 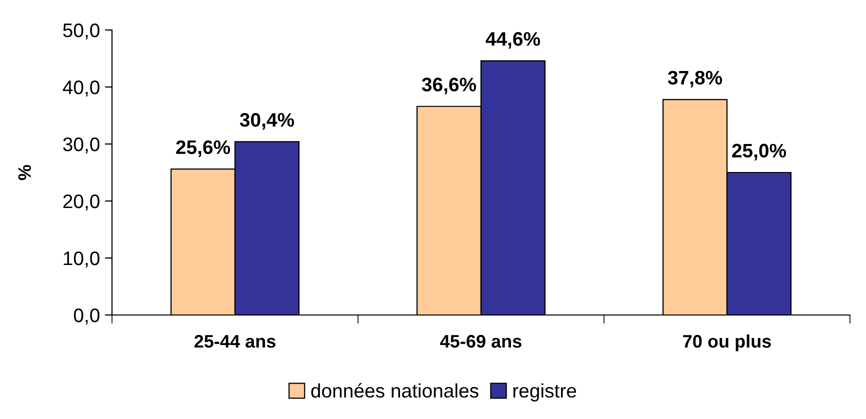 I want to click on data-label: 25,6%, so click(x=203, y=148).